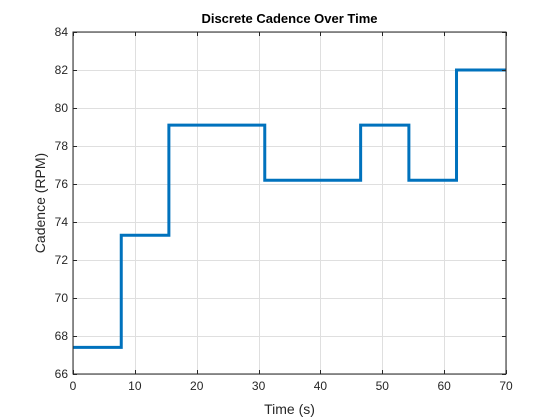 The image size is (560, 420). I want to click on y-tick-label: 76, so click(62, 184).